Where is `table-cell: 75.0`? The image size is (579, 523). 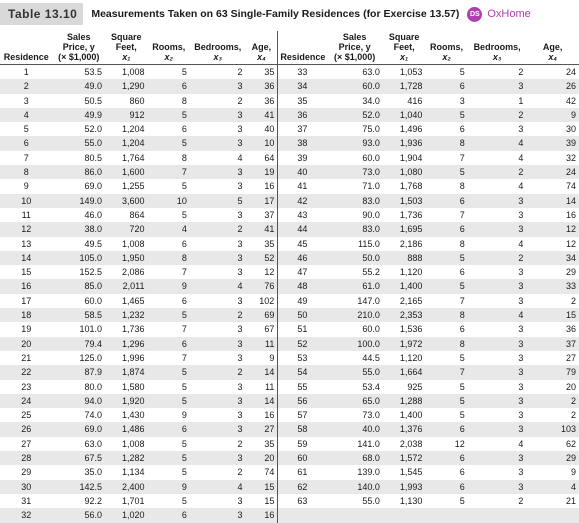
table-cell: 75.0 is located at coordinates (354, 129).